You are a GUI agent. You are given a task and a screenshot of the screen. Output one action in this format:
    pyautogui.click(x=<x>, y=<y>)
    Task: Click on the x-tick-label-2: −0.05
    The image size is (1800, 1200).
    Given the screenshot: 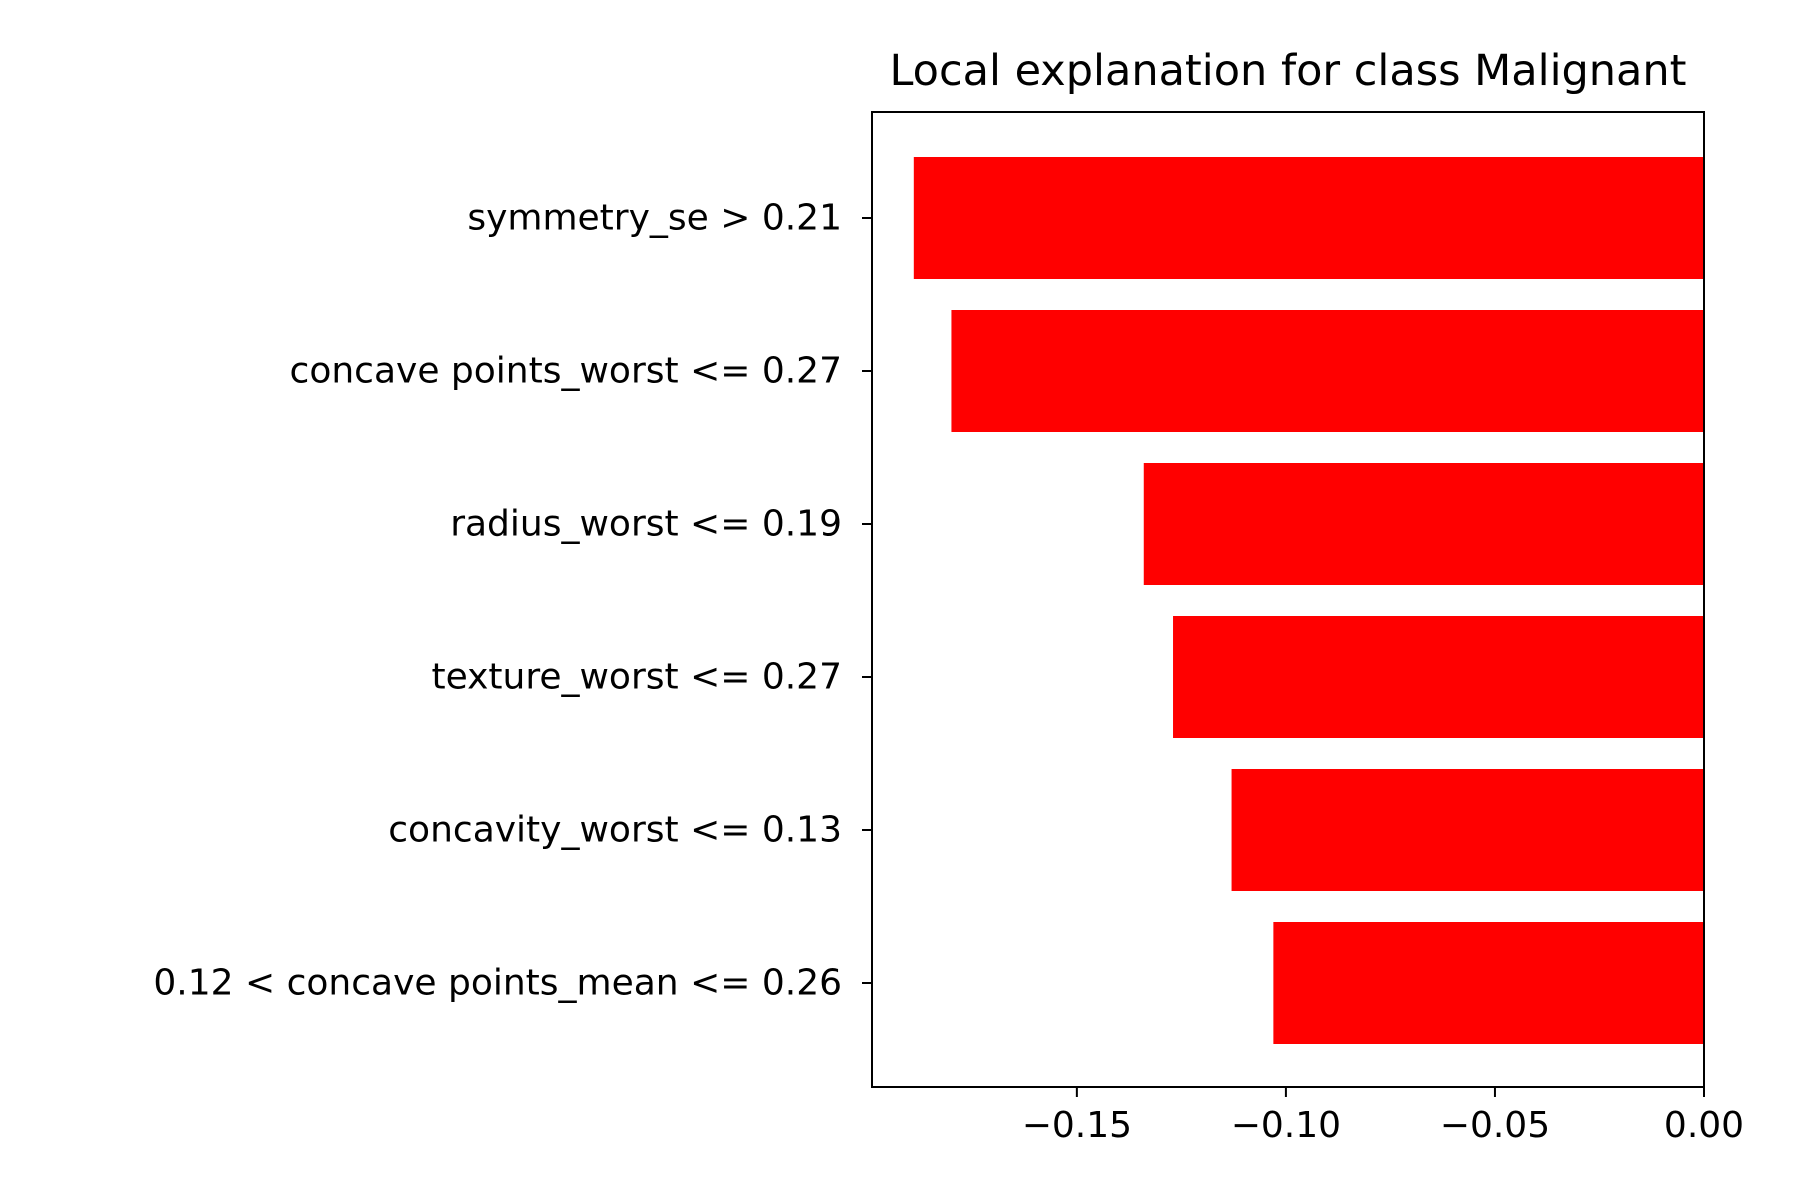 What is the action you would take?
    pyautogui.click(x=1495, y=1125)
    